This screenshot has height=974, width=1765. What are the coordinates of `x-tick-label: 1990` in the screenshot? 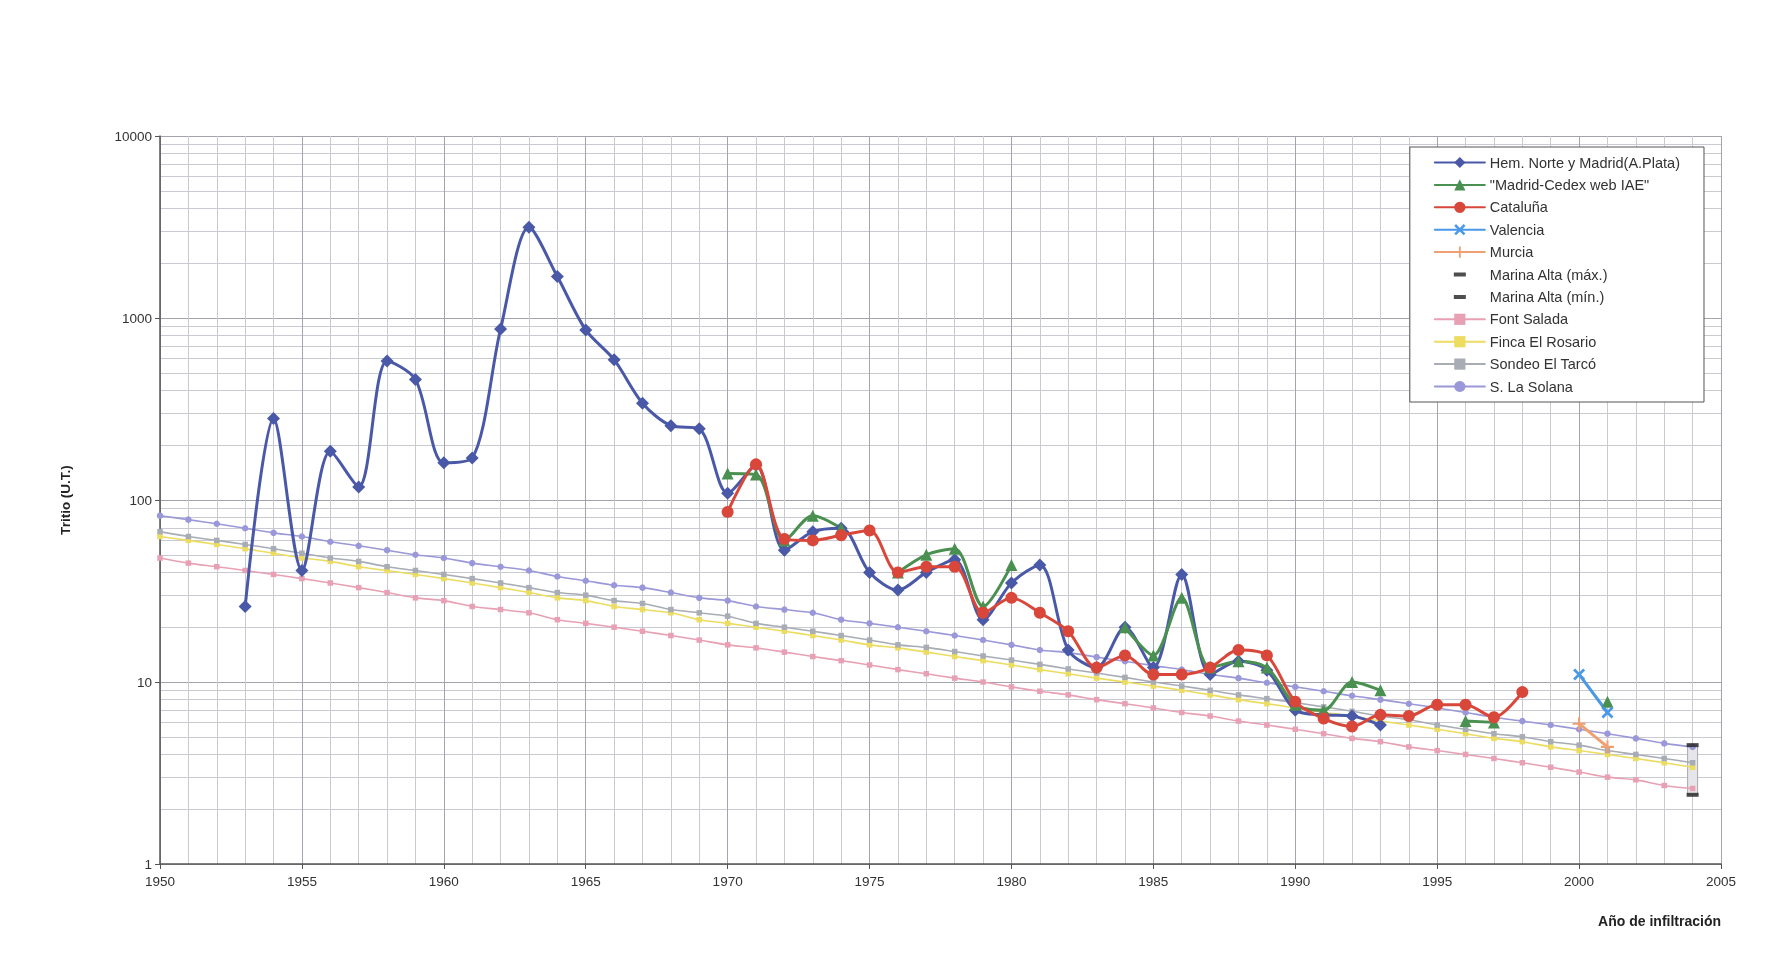 It's located at (1295, 881).